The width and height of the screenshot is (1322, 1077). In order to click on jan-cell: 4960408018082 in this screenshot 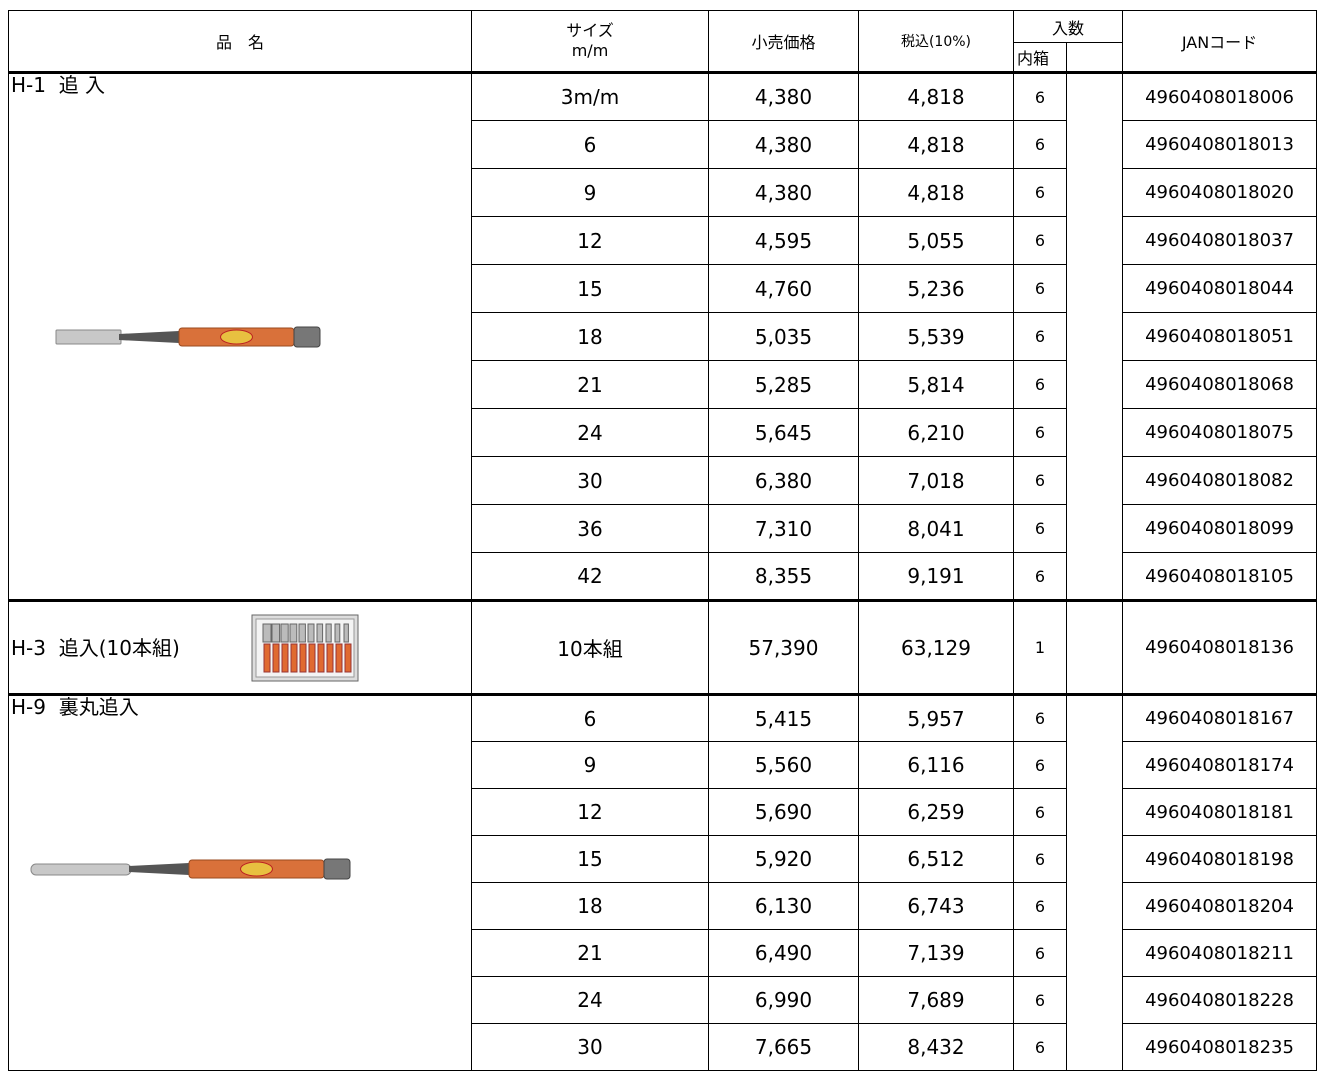, I will do `click(1220, 480)`.